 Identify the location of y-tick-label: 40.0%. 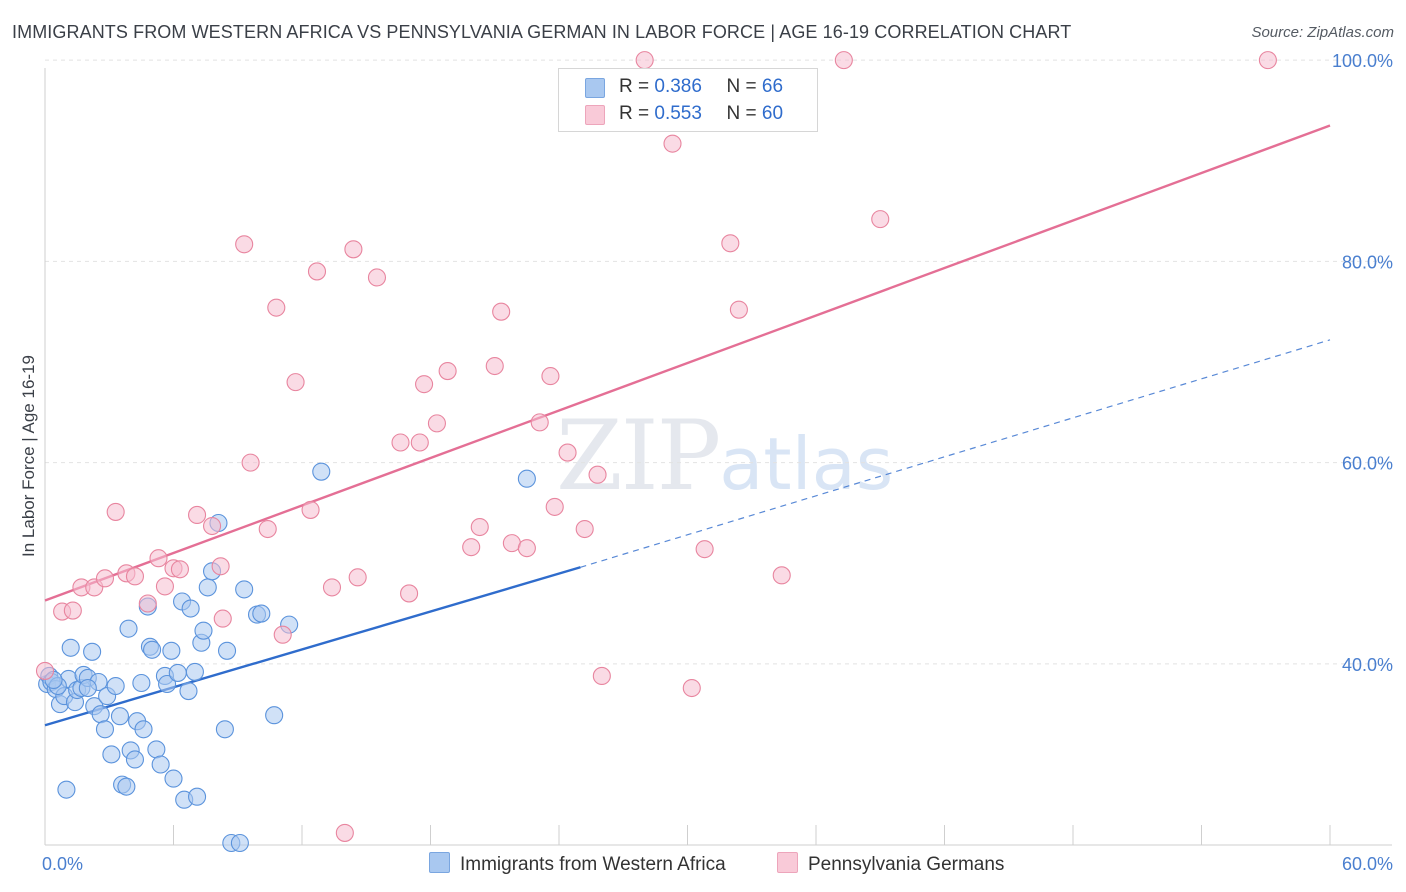
(1367, 665).